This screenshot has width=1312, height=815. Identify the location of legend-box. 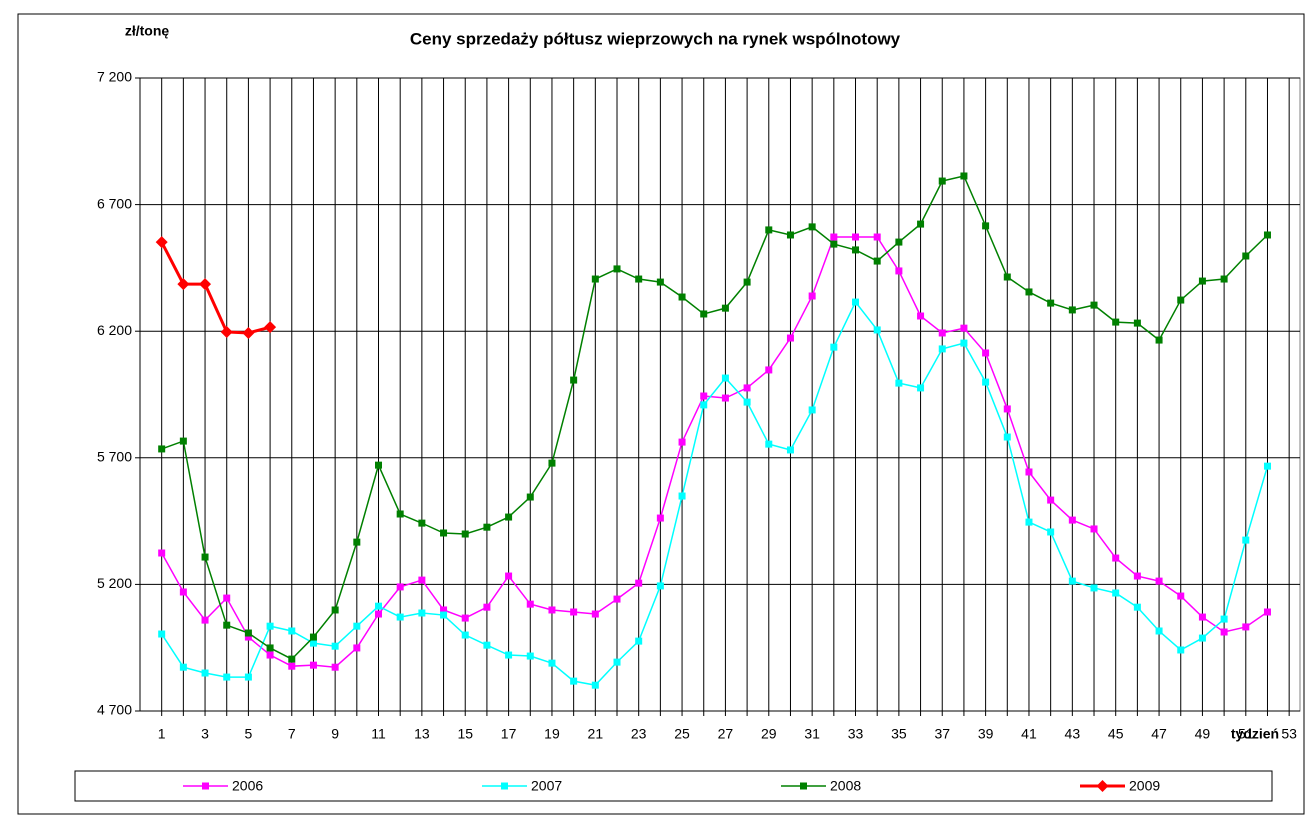
(673, 786).